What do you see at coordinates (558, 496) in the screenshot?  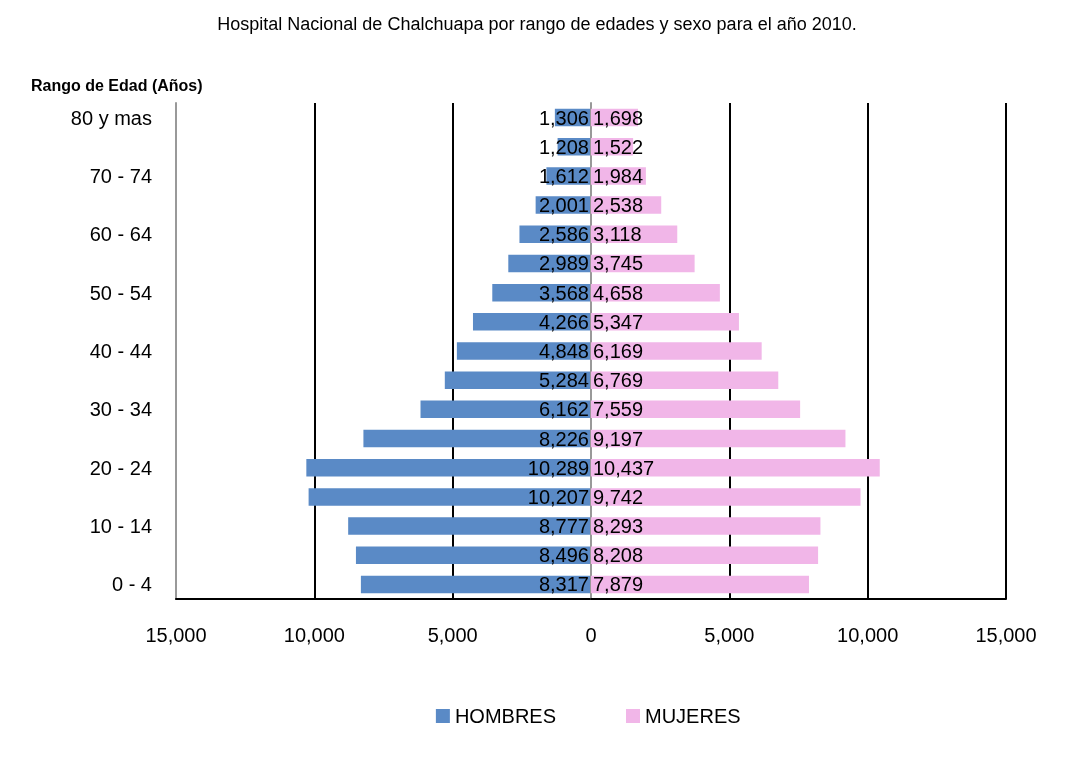 I see `data-label: 10,207` at bounding box center [558, 496].